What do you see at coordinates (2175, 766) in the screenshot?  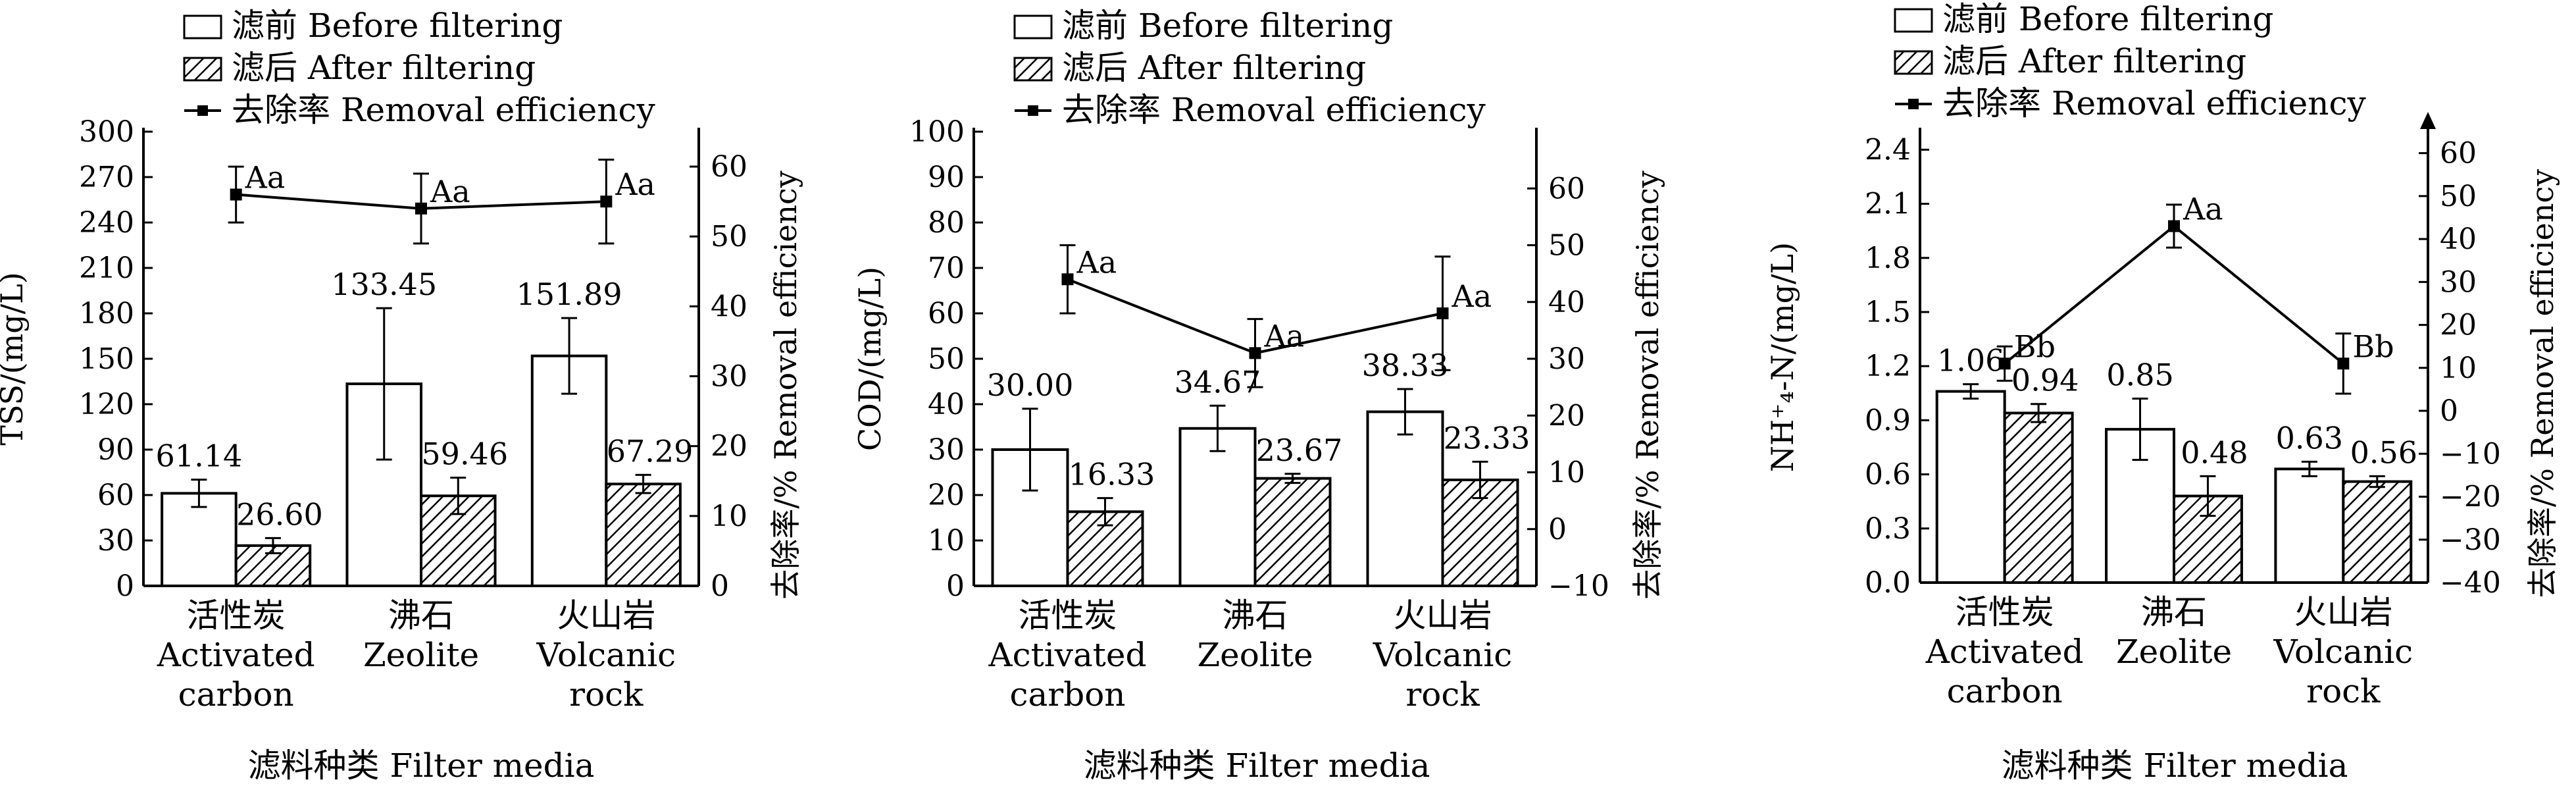 I see `x-axis-title: 滤料种类 Filter media` at bounding box center [2175, 766].